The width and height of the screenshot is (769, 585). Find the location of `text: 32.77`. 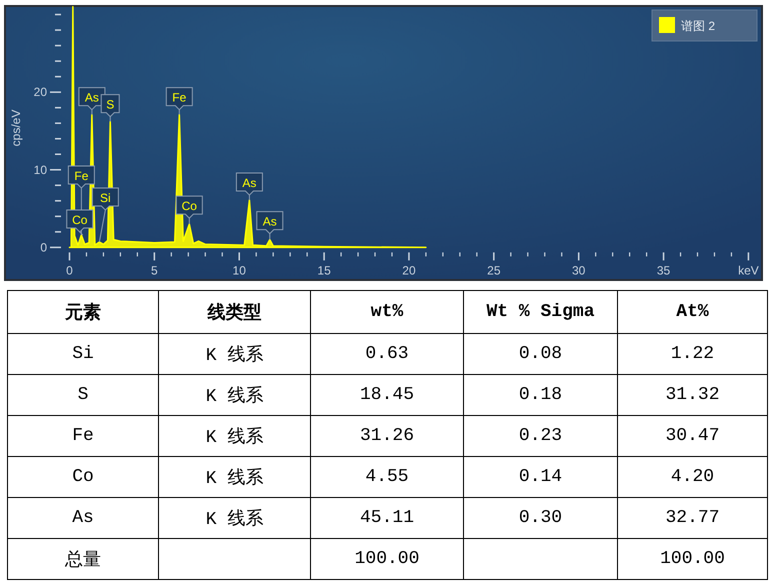

text: 32.77 is located at coordinates (692, 518).